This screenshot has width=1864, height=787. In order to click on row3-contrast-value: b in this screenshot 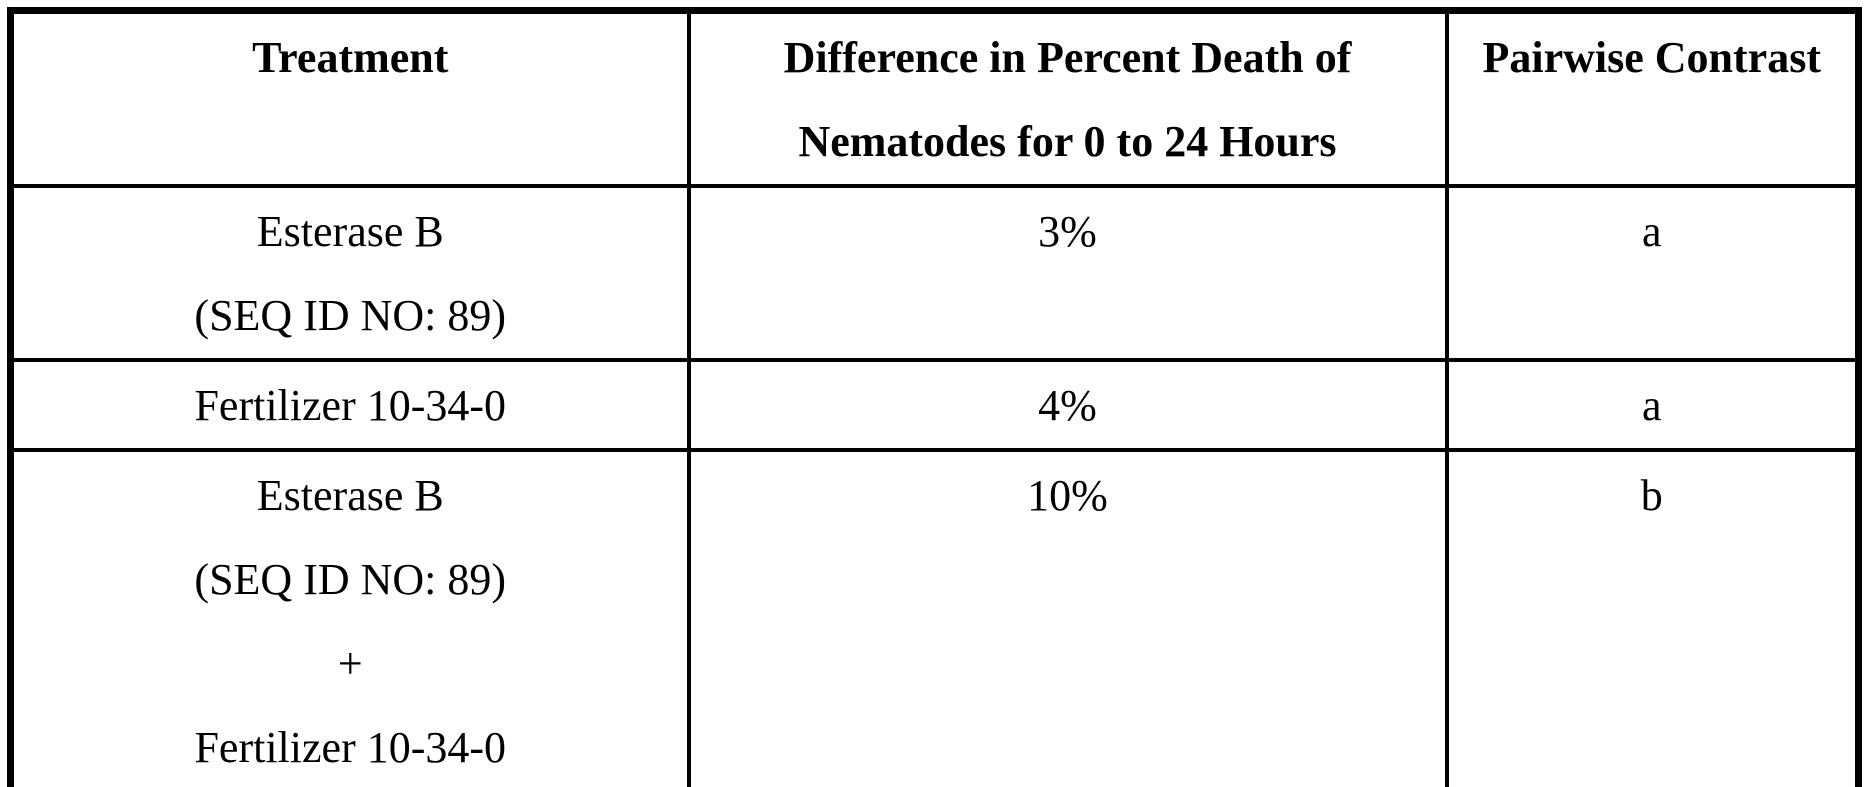, I will do `click(1651, 495)`.